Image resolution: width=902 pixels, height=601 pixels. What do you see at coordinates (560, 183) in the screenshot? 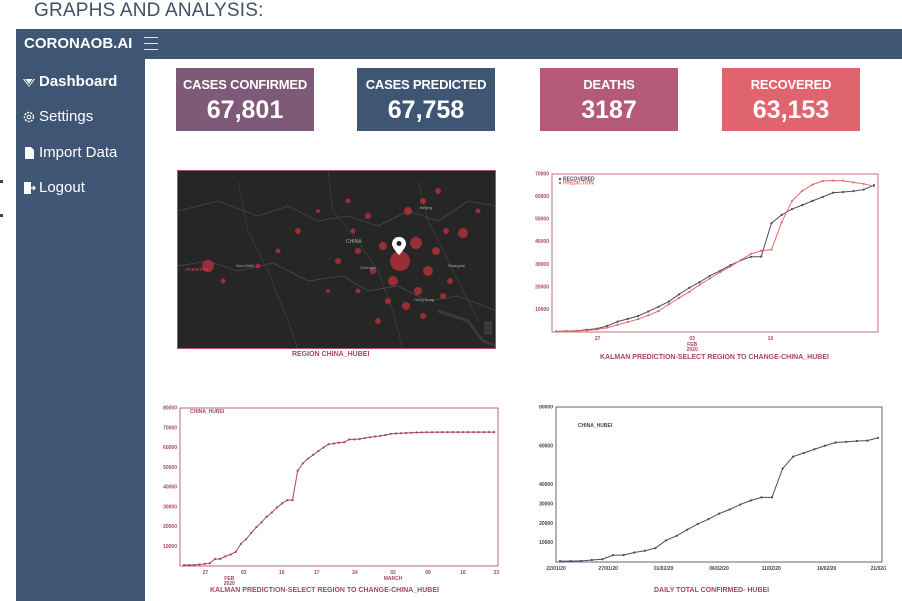
I see `legend-marker` at bounding box center [560, 183].